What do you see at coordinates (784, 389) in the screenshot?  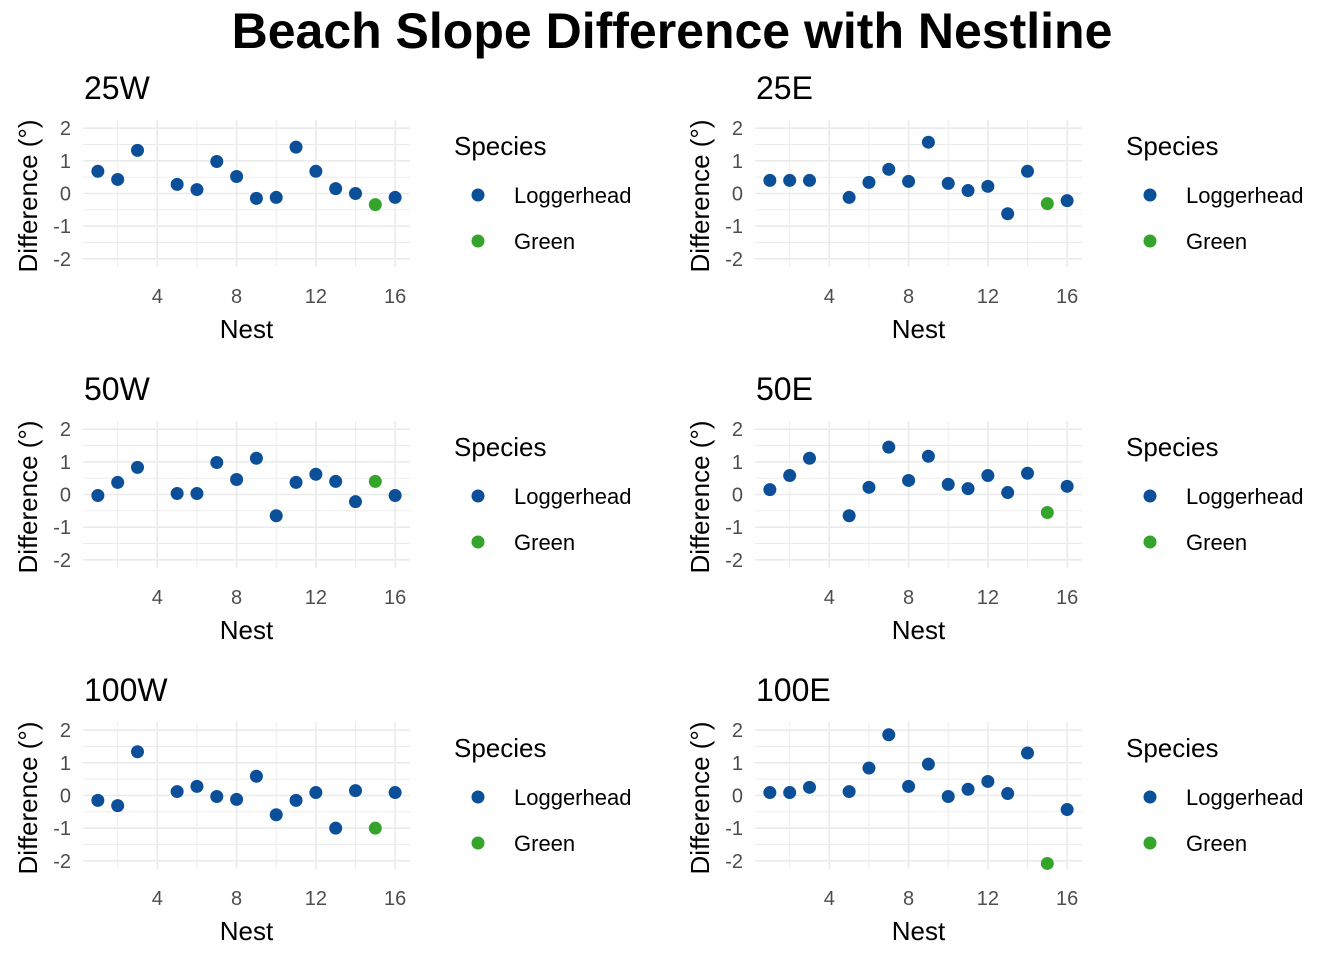 I see `panel-title: 50E` at bounding box center [784, 389].